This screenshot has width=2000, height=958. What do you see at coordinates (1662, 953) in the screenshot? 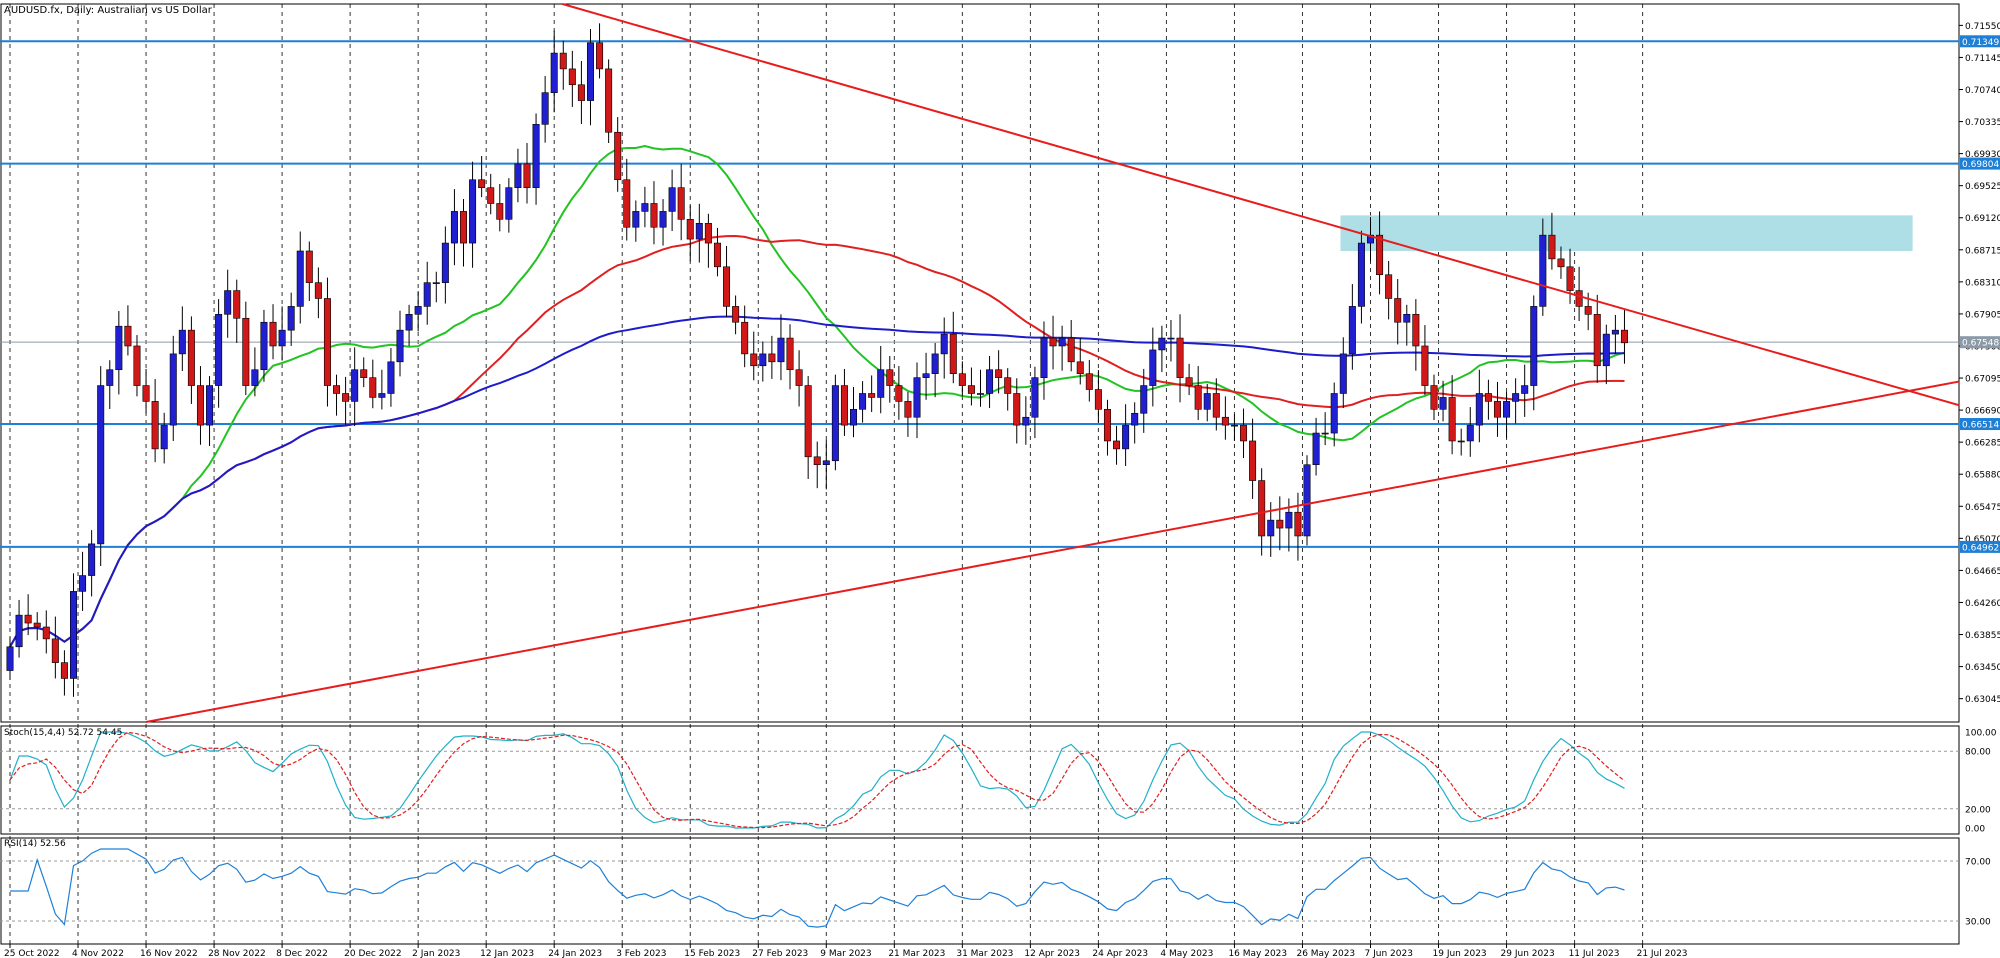
I see `date-label: 21 Jul 2023` at bounding box center [1662, 953].